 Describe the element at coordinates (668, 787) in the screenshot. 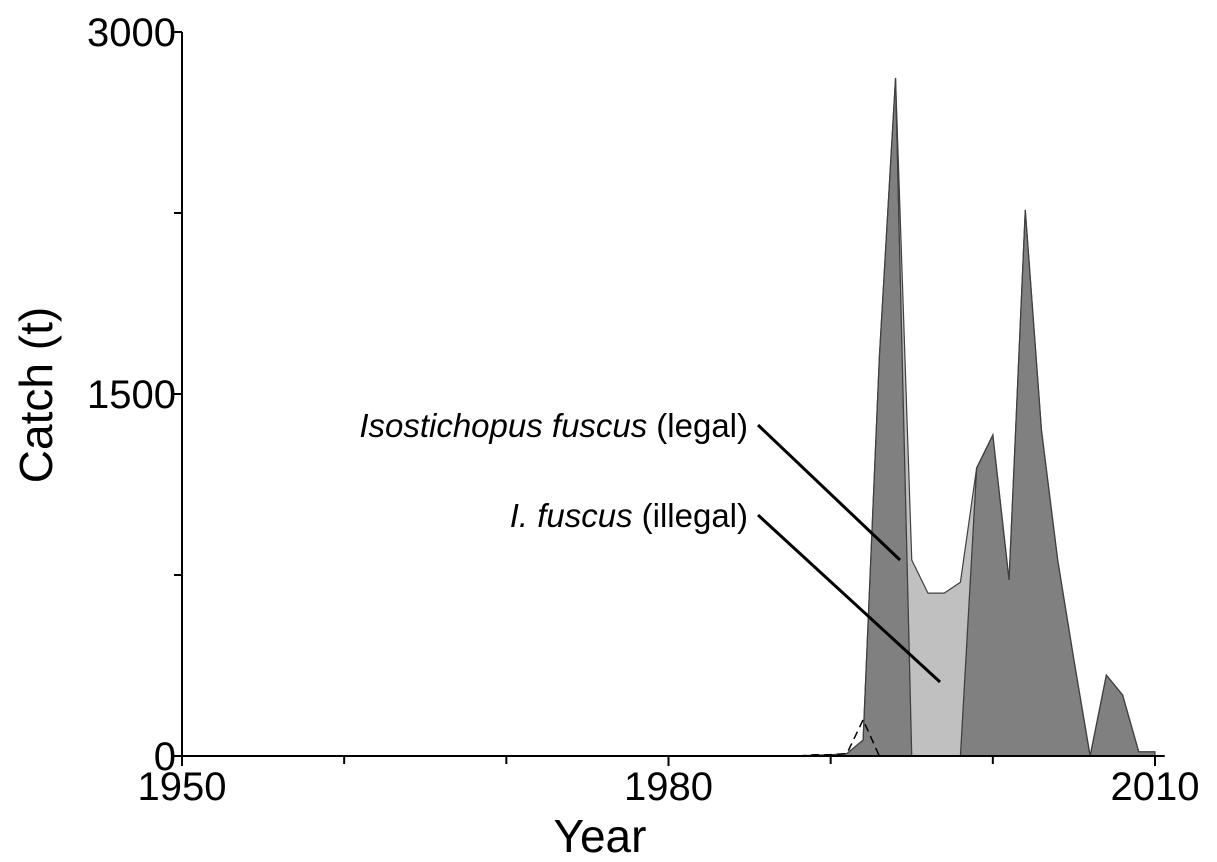

I see `x-tick-label: 1980` at that location.